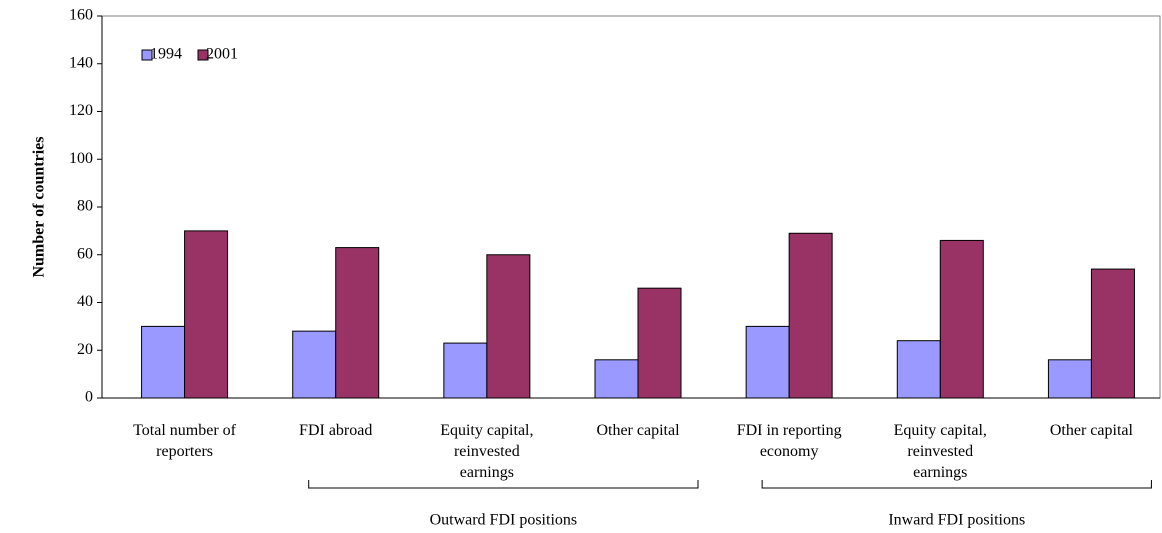 The width and height of the screenshot is (1162, 533). I want to click on legend-label: 2001, so click(222, 54).